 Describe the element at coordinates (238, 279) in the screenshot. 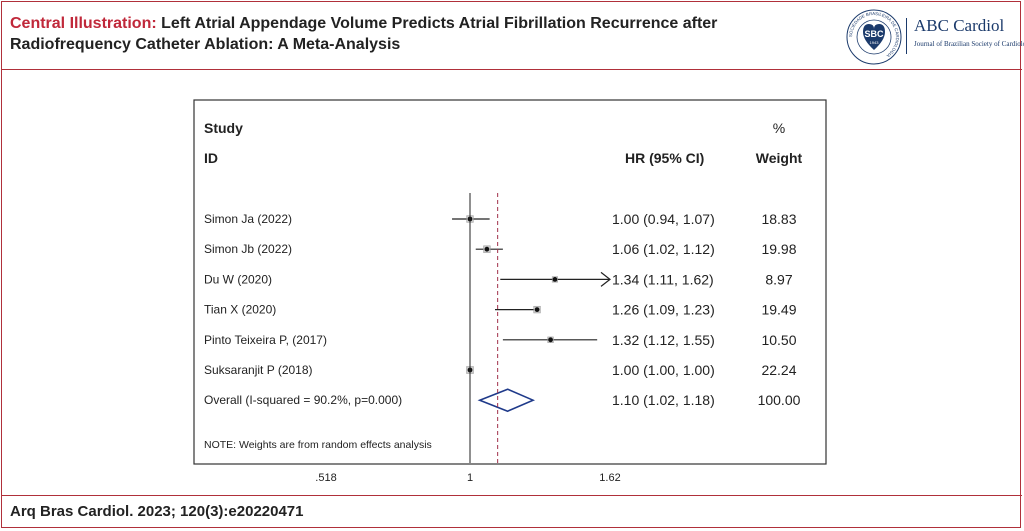

I see `study-label: Du W (2020)` at that location.